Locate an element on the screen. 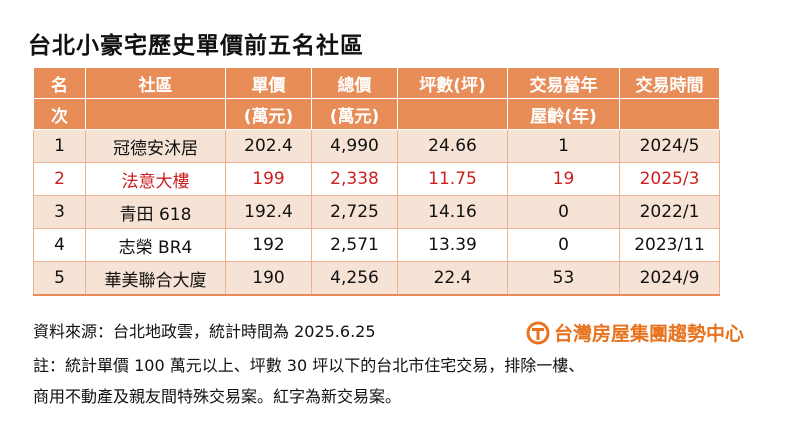  header-cell: 總價 is located at coordinates (354, 83).